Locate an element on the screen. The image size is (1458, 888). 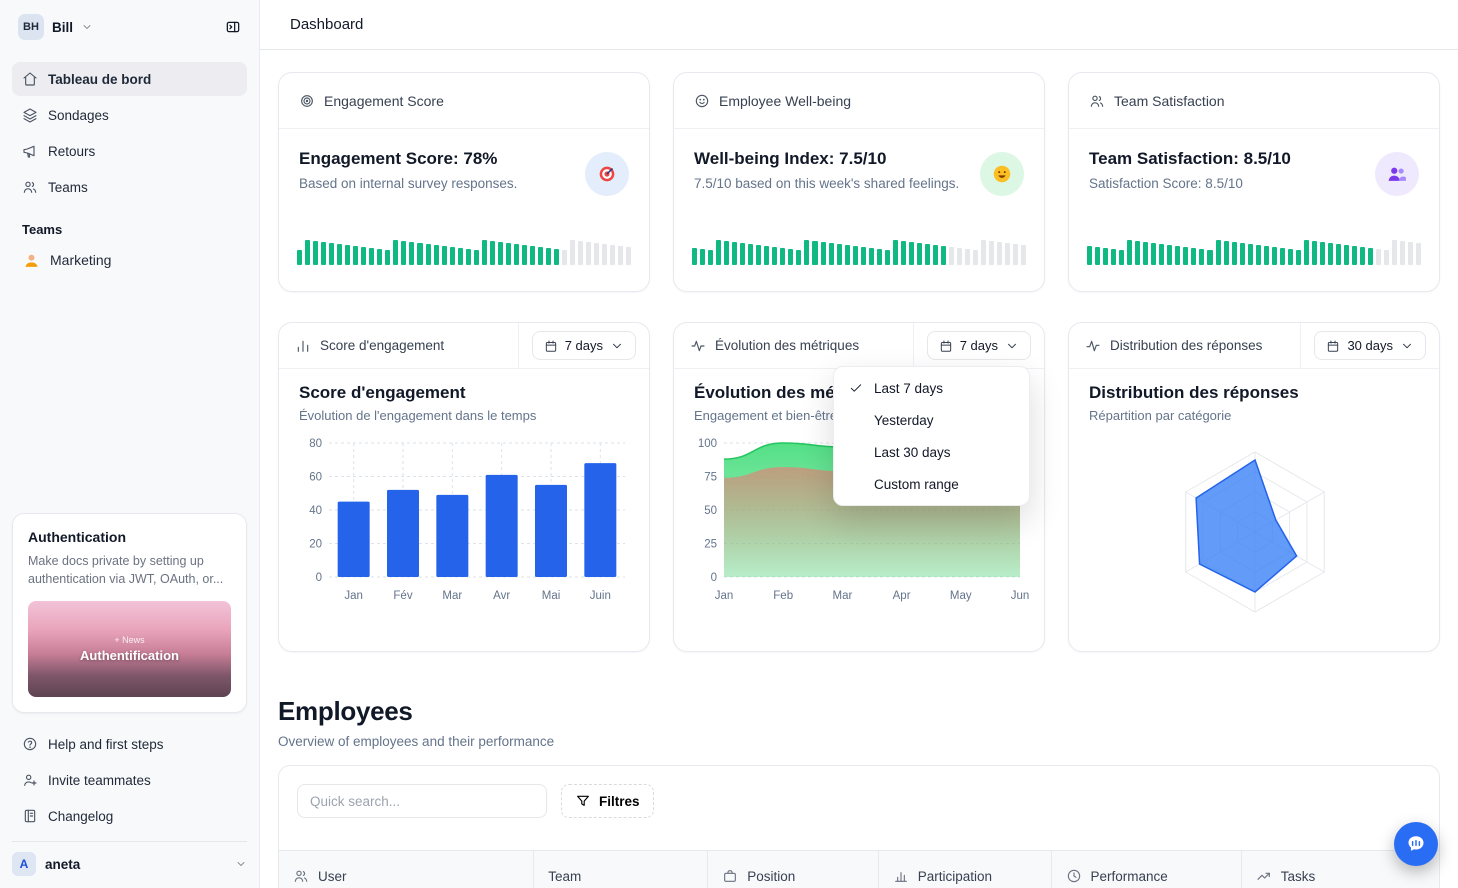
workspace-switcher: BH Bill is located at coordinates (55, 27).